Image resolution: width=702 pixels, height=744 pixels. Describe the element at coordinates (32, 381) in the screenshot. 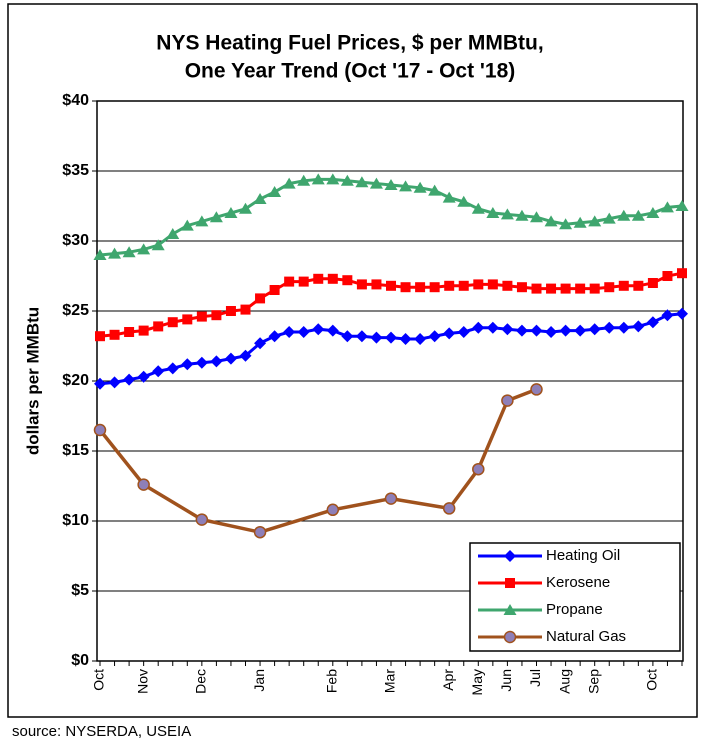

I see `y-axis-label: dollars per MMBtu` at that location.